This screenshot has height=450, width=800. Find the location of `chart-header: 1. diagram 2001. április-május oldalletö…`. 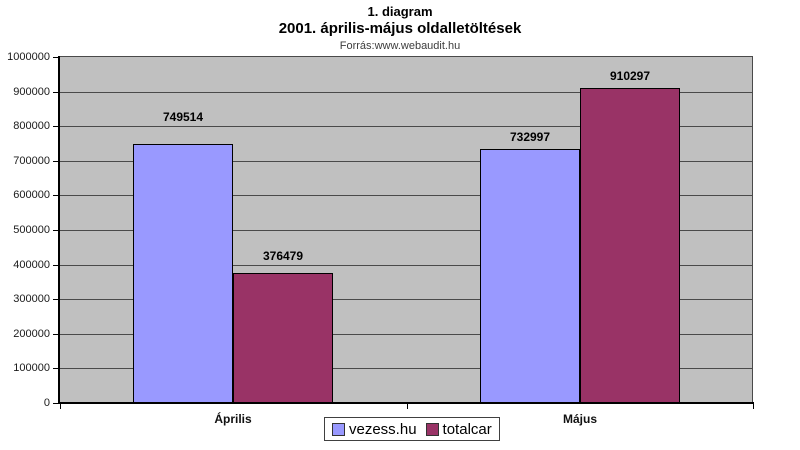

chart-header: 1. diagram 2001. április-május oldalletö… is located at coordinates (400, 29).